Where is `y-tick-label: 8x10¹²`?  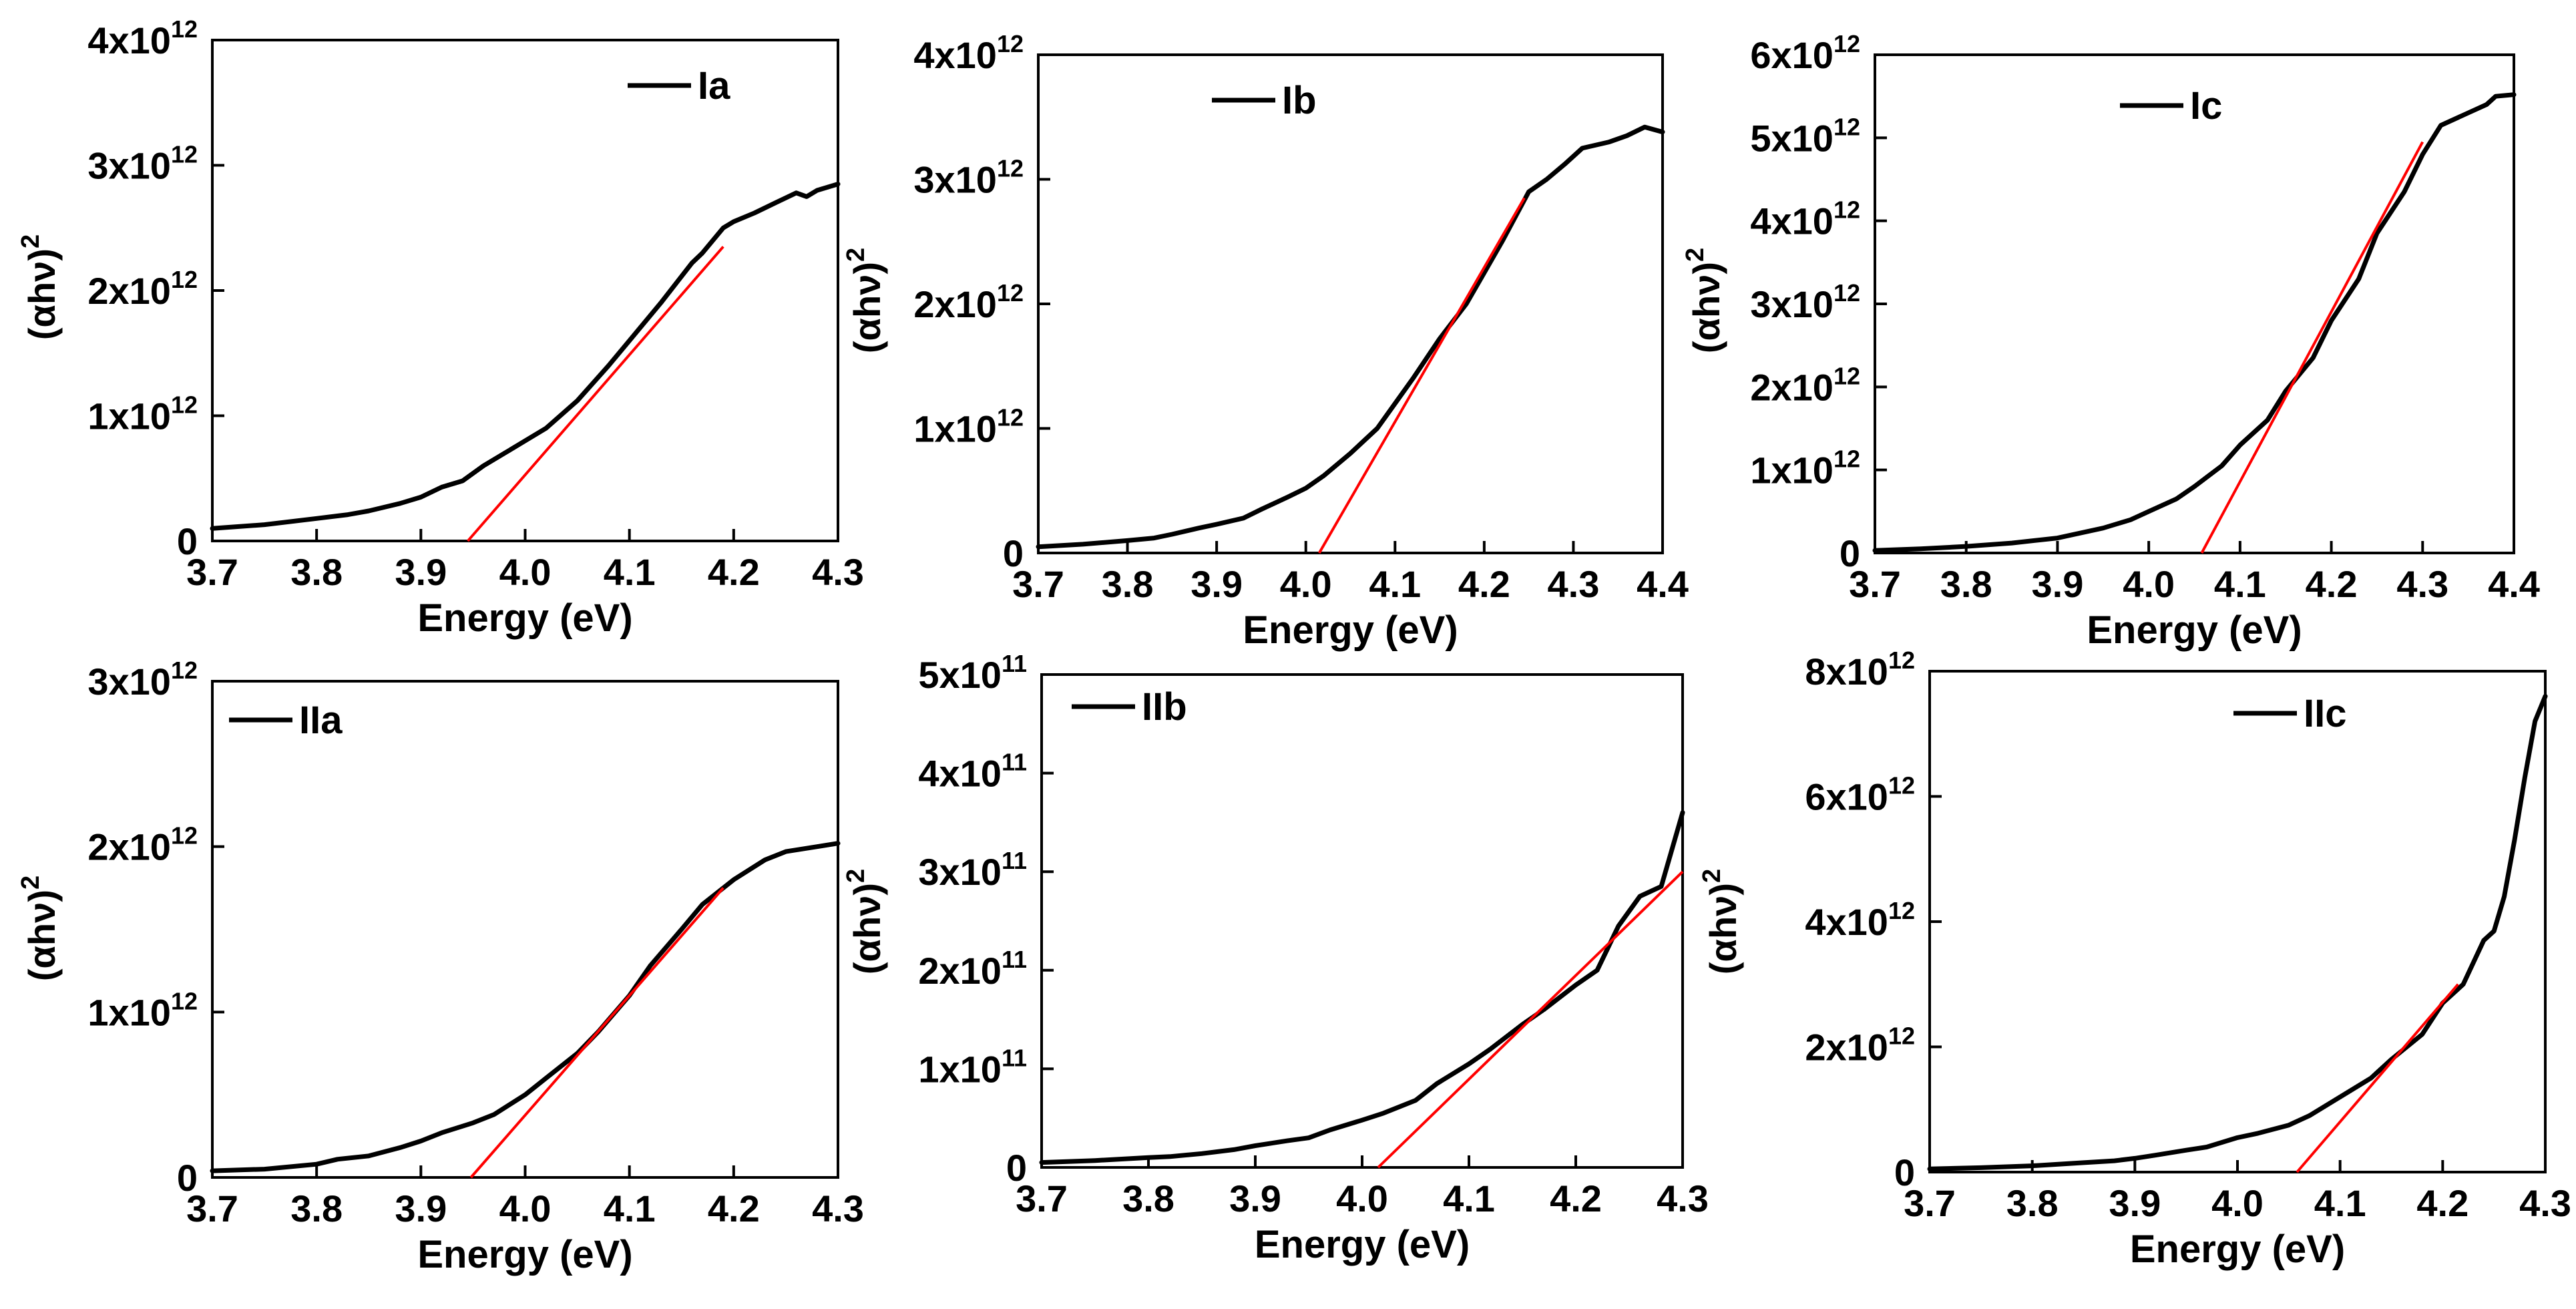
y-tick-label: 8x10¹² is located at coordinates (1860, 669).